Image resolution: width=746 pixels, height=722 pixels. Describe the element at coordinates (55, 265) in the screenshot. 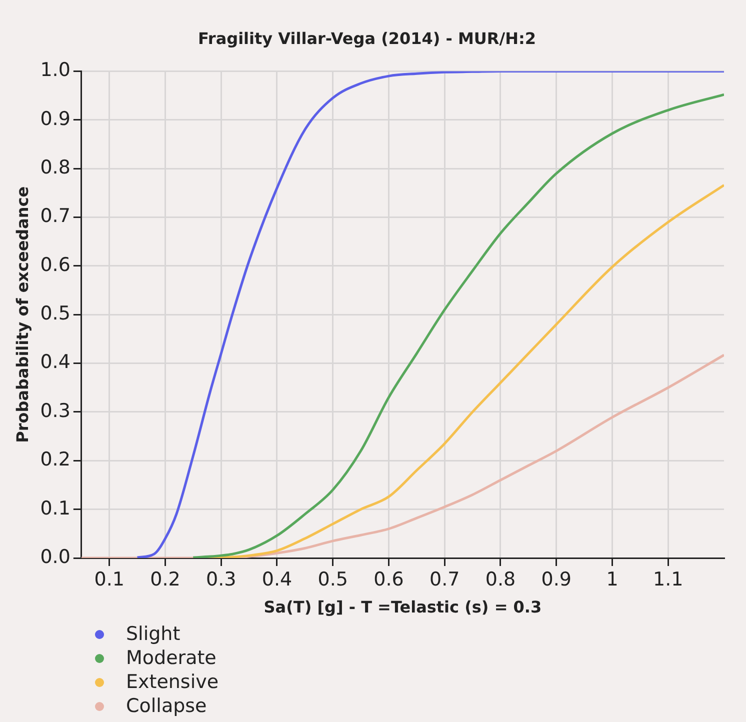

I see `y-tick-label: 0.6` at that location.